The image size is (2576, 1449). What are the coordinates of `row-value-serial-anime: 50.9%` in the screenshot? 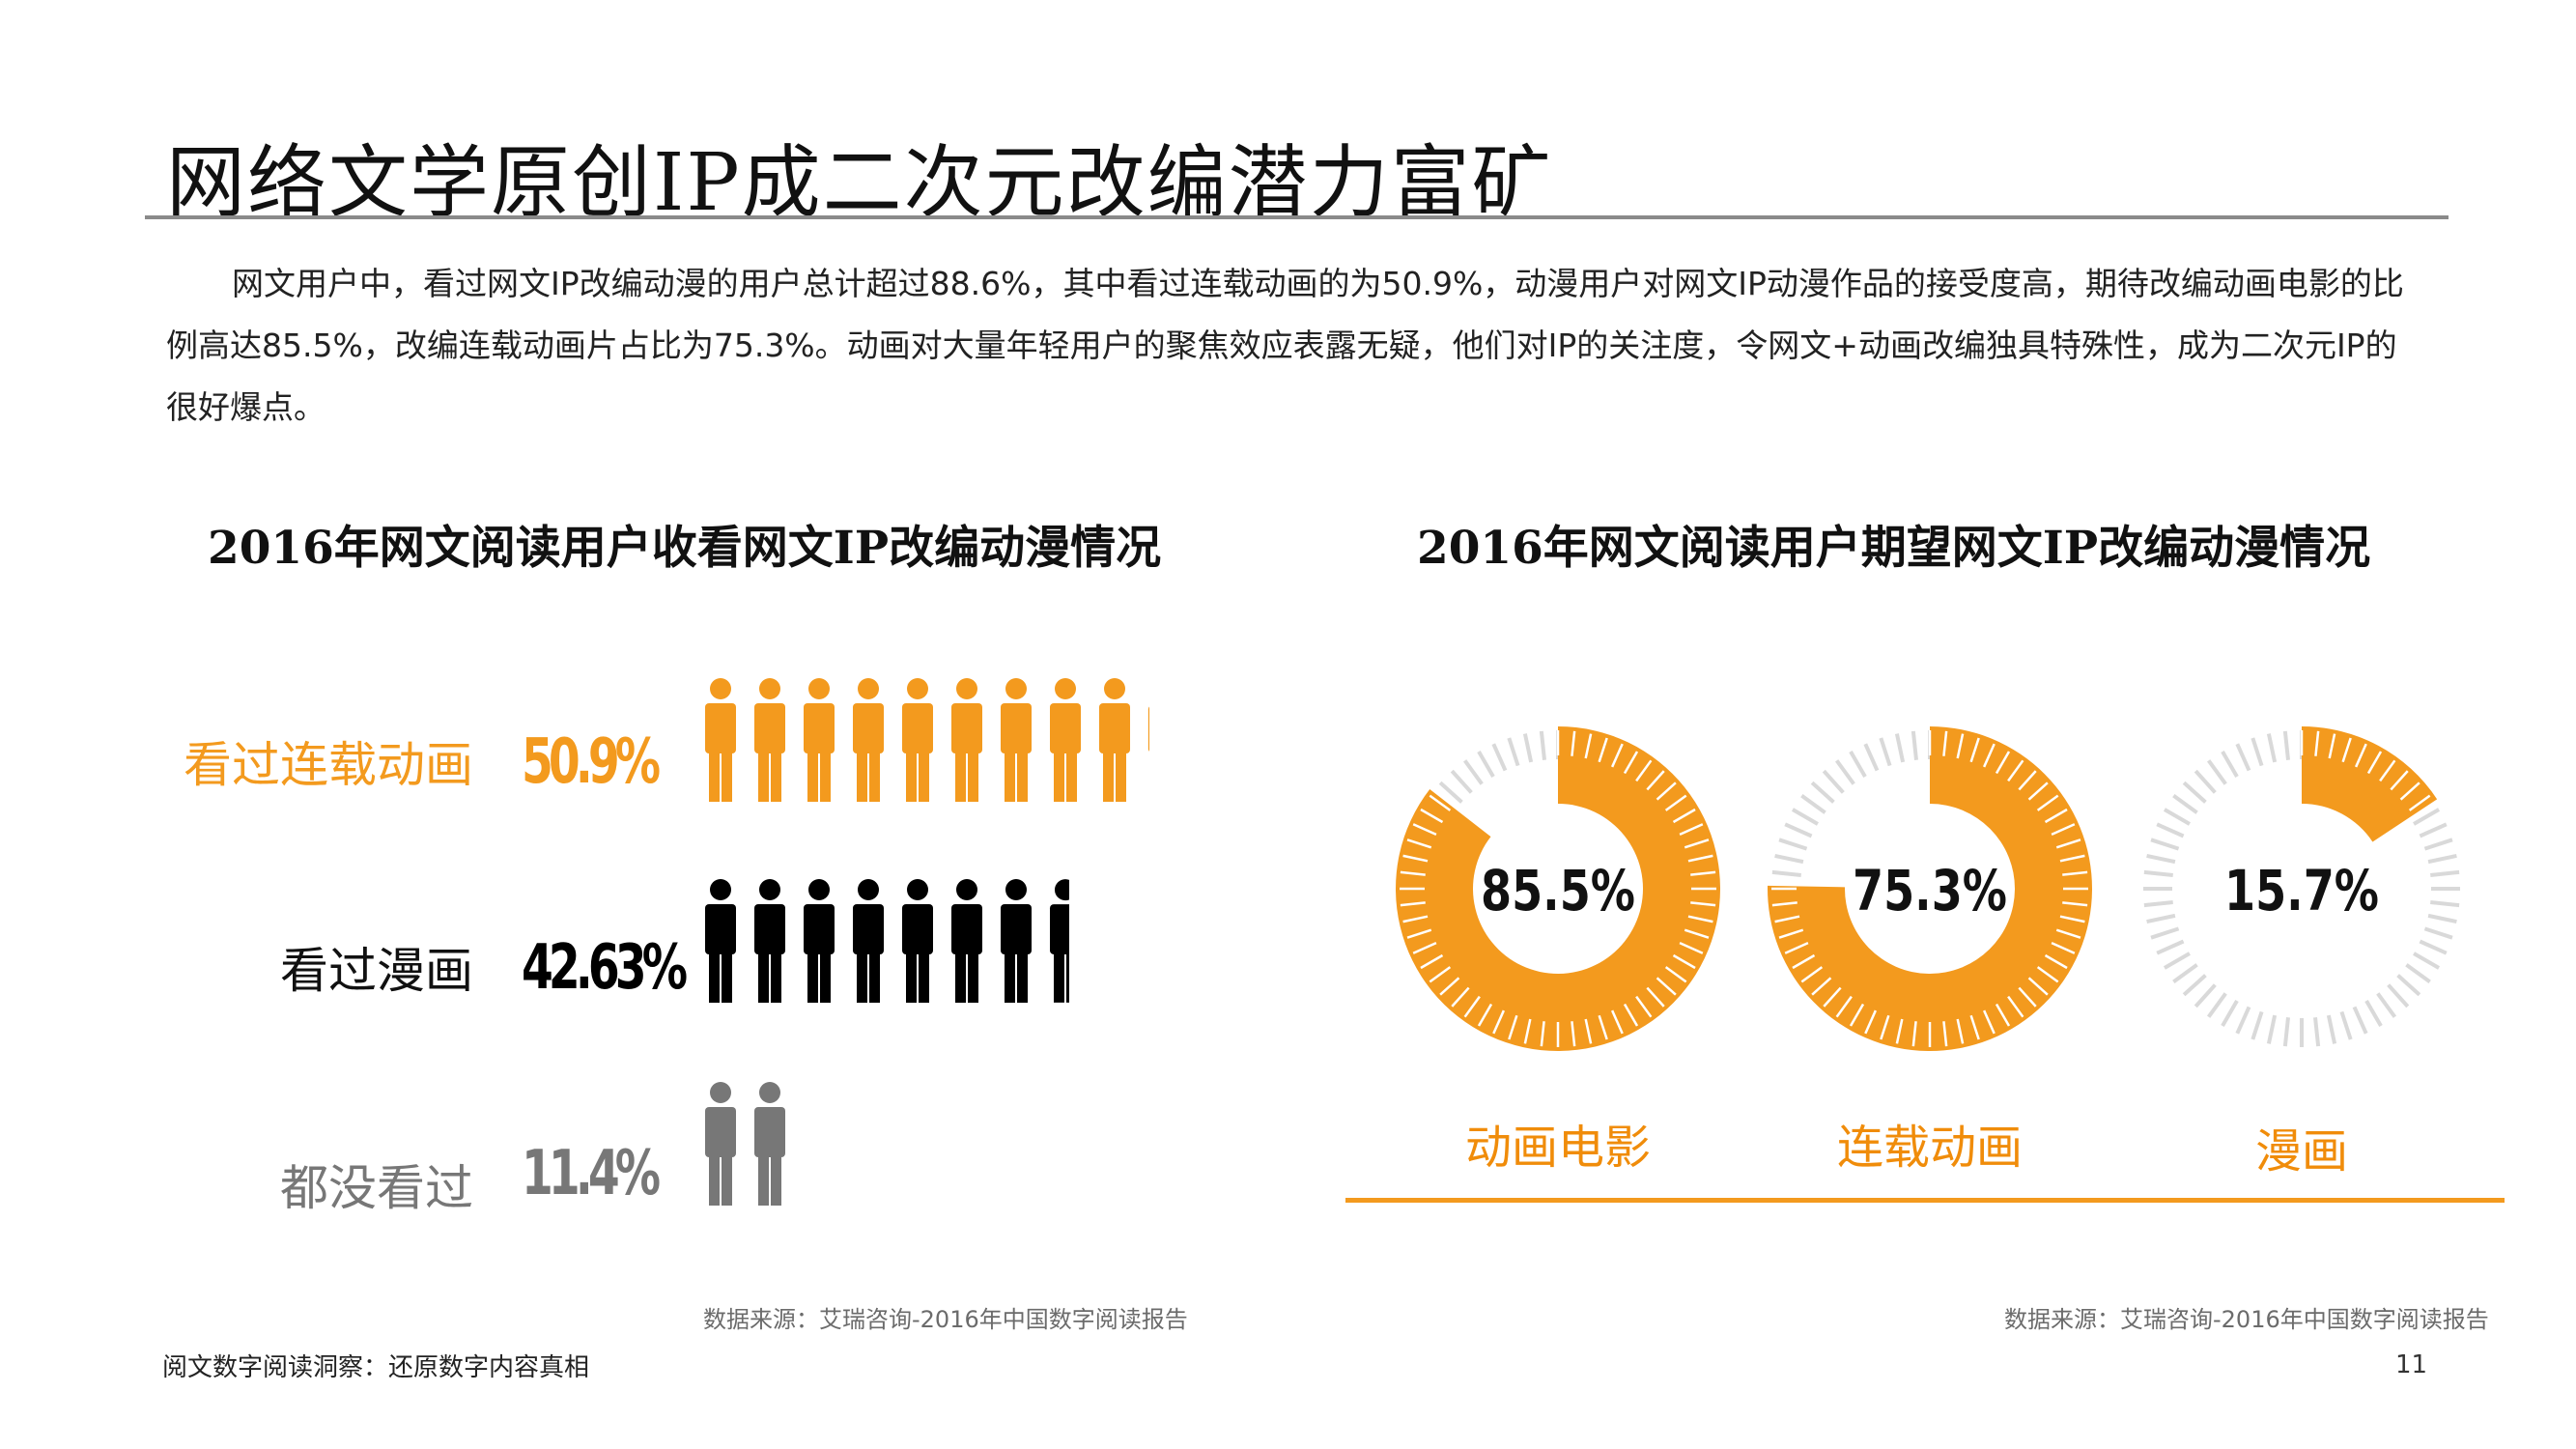 It's located at (591, 762).